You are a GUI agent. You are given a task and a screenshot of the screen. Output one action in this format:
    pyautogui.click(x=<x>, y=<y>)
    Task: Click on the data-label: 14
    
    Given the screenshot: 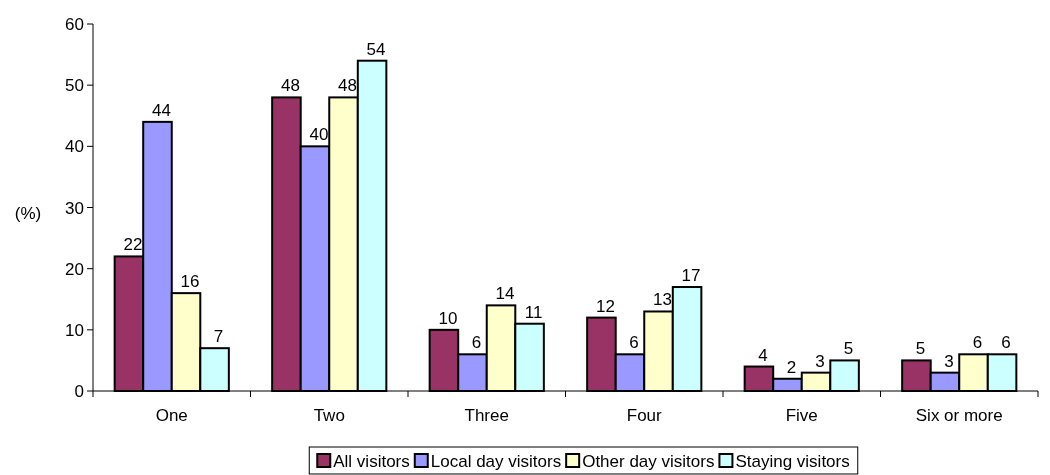 What is the action you would take?
    pyautogui.click(x=505, y=294)
    